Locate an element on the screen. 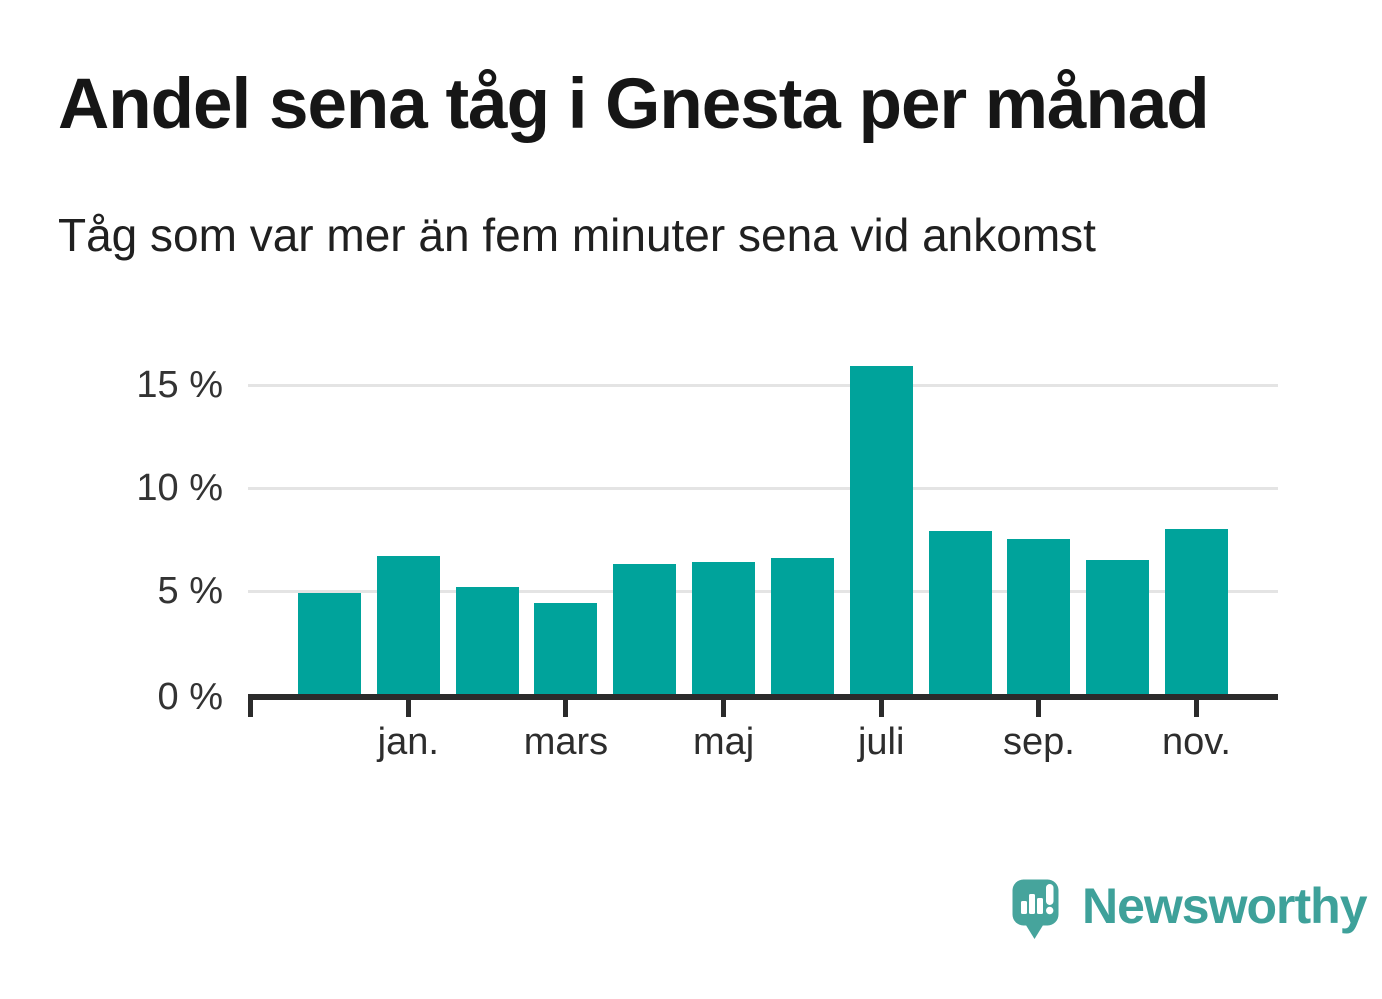 The width and height of the screenshot is (1382, 999). y-axis-label: 0 % is located at coordinates (190, 697).